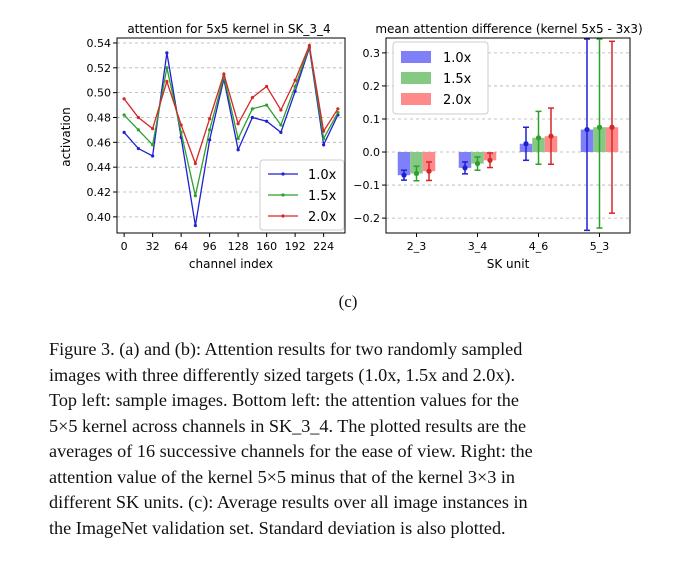  I want to click on chart2-ytick-label: 0.1, so click(372, 119).